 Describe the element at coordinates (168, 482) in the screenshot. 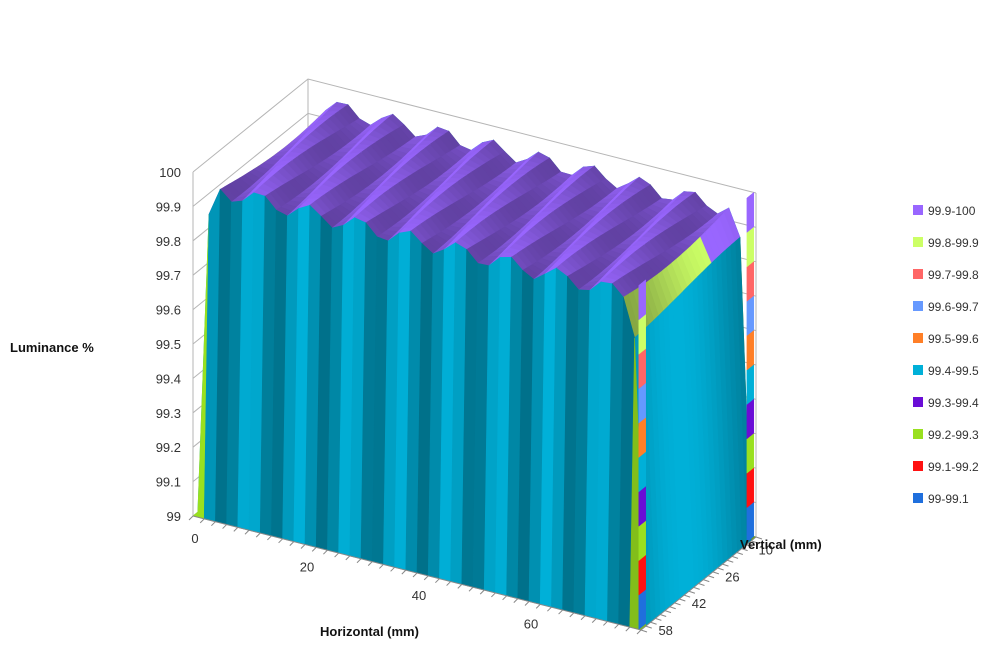

I see `z-tick-label: 99.1` at that location.